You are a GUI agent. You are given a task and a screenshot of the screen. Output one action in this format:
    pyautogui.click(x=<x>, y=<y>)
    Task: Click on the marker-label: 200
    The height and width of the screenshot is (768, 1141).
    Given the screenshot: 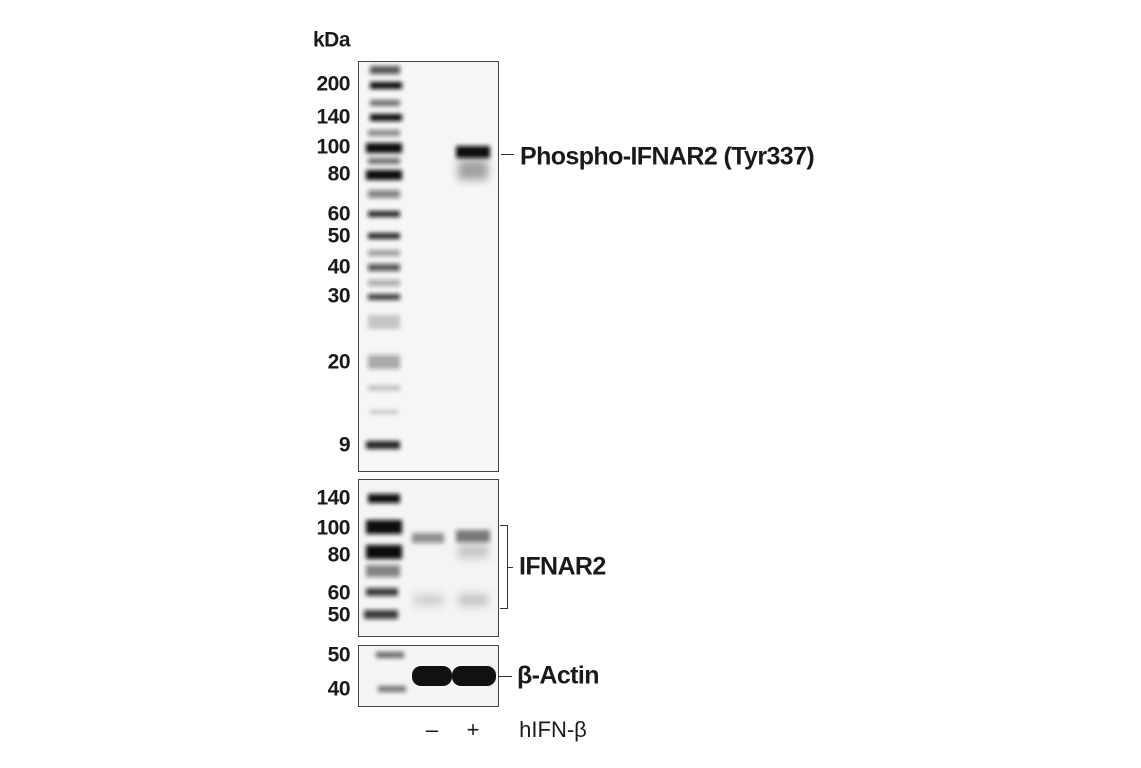 What is the action you would take?
    pyautogui.click(x=333, y=84)
    